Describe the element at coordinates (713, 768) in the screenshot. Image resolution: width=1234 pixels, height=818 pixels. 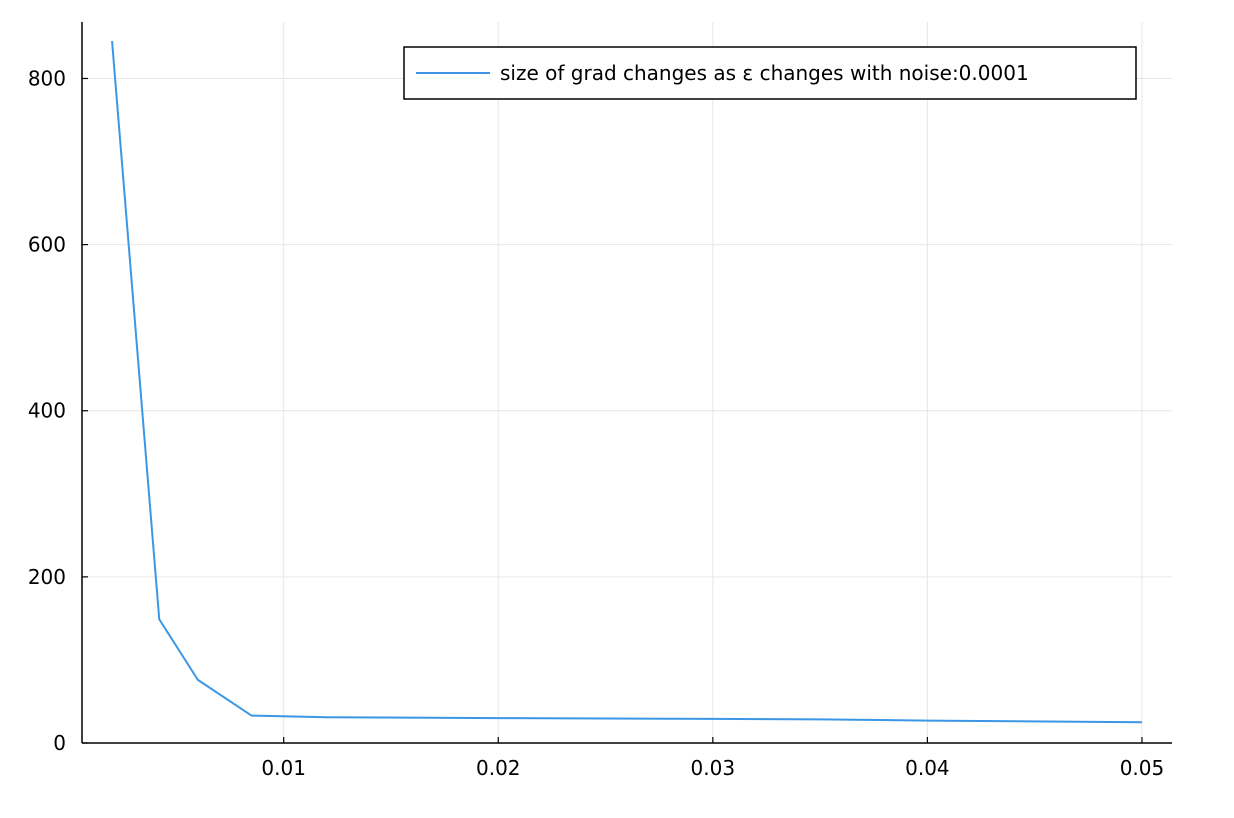
I see `x-tick-label: 0.03` at that location.